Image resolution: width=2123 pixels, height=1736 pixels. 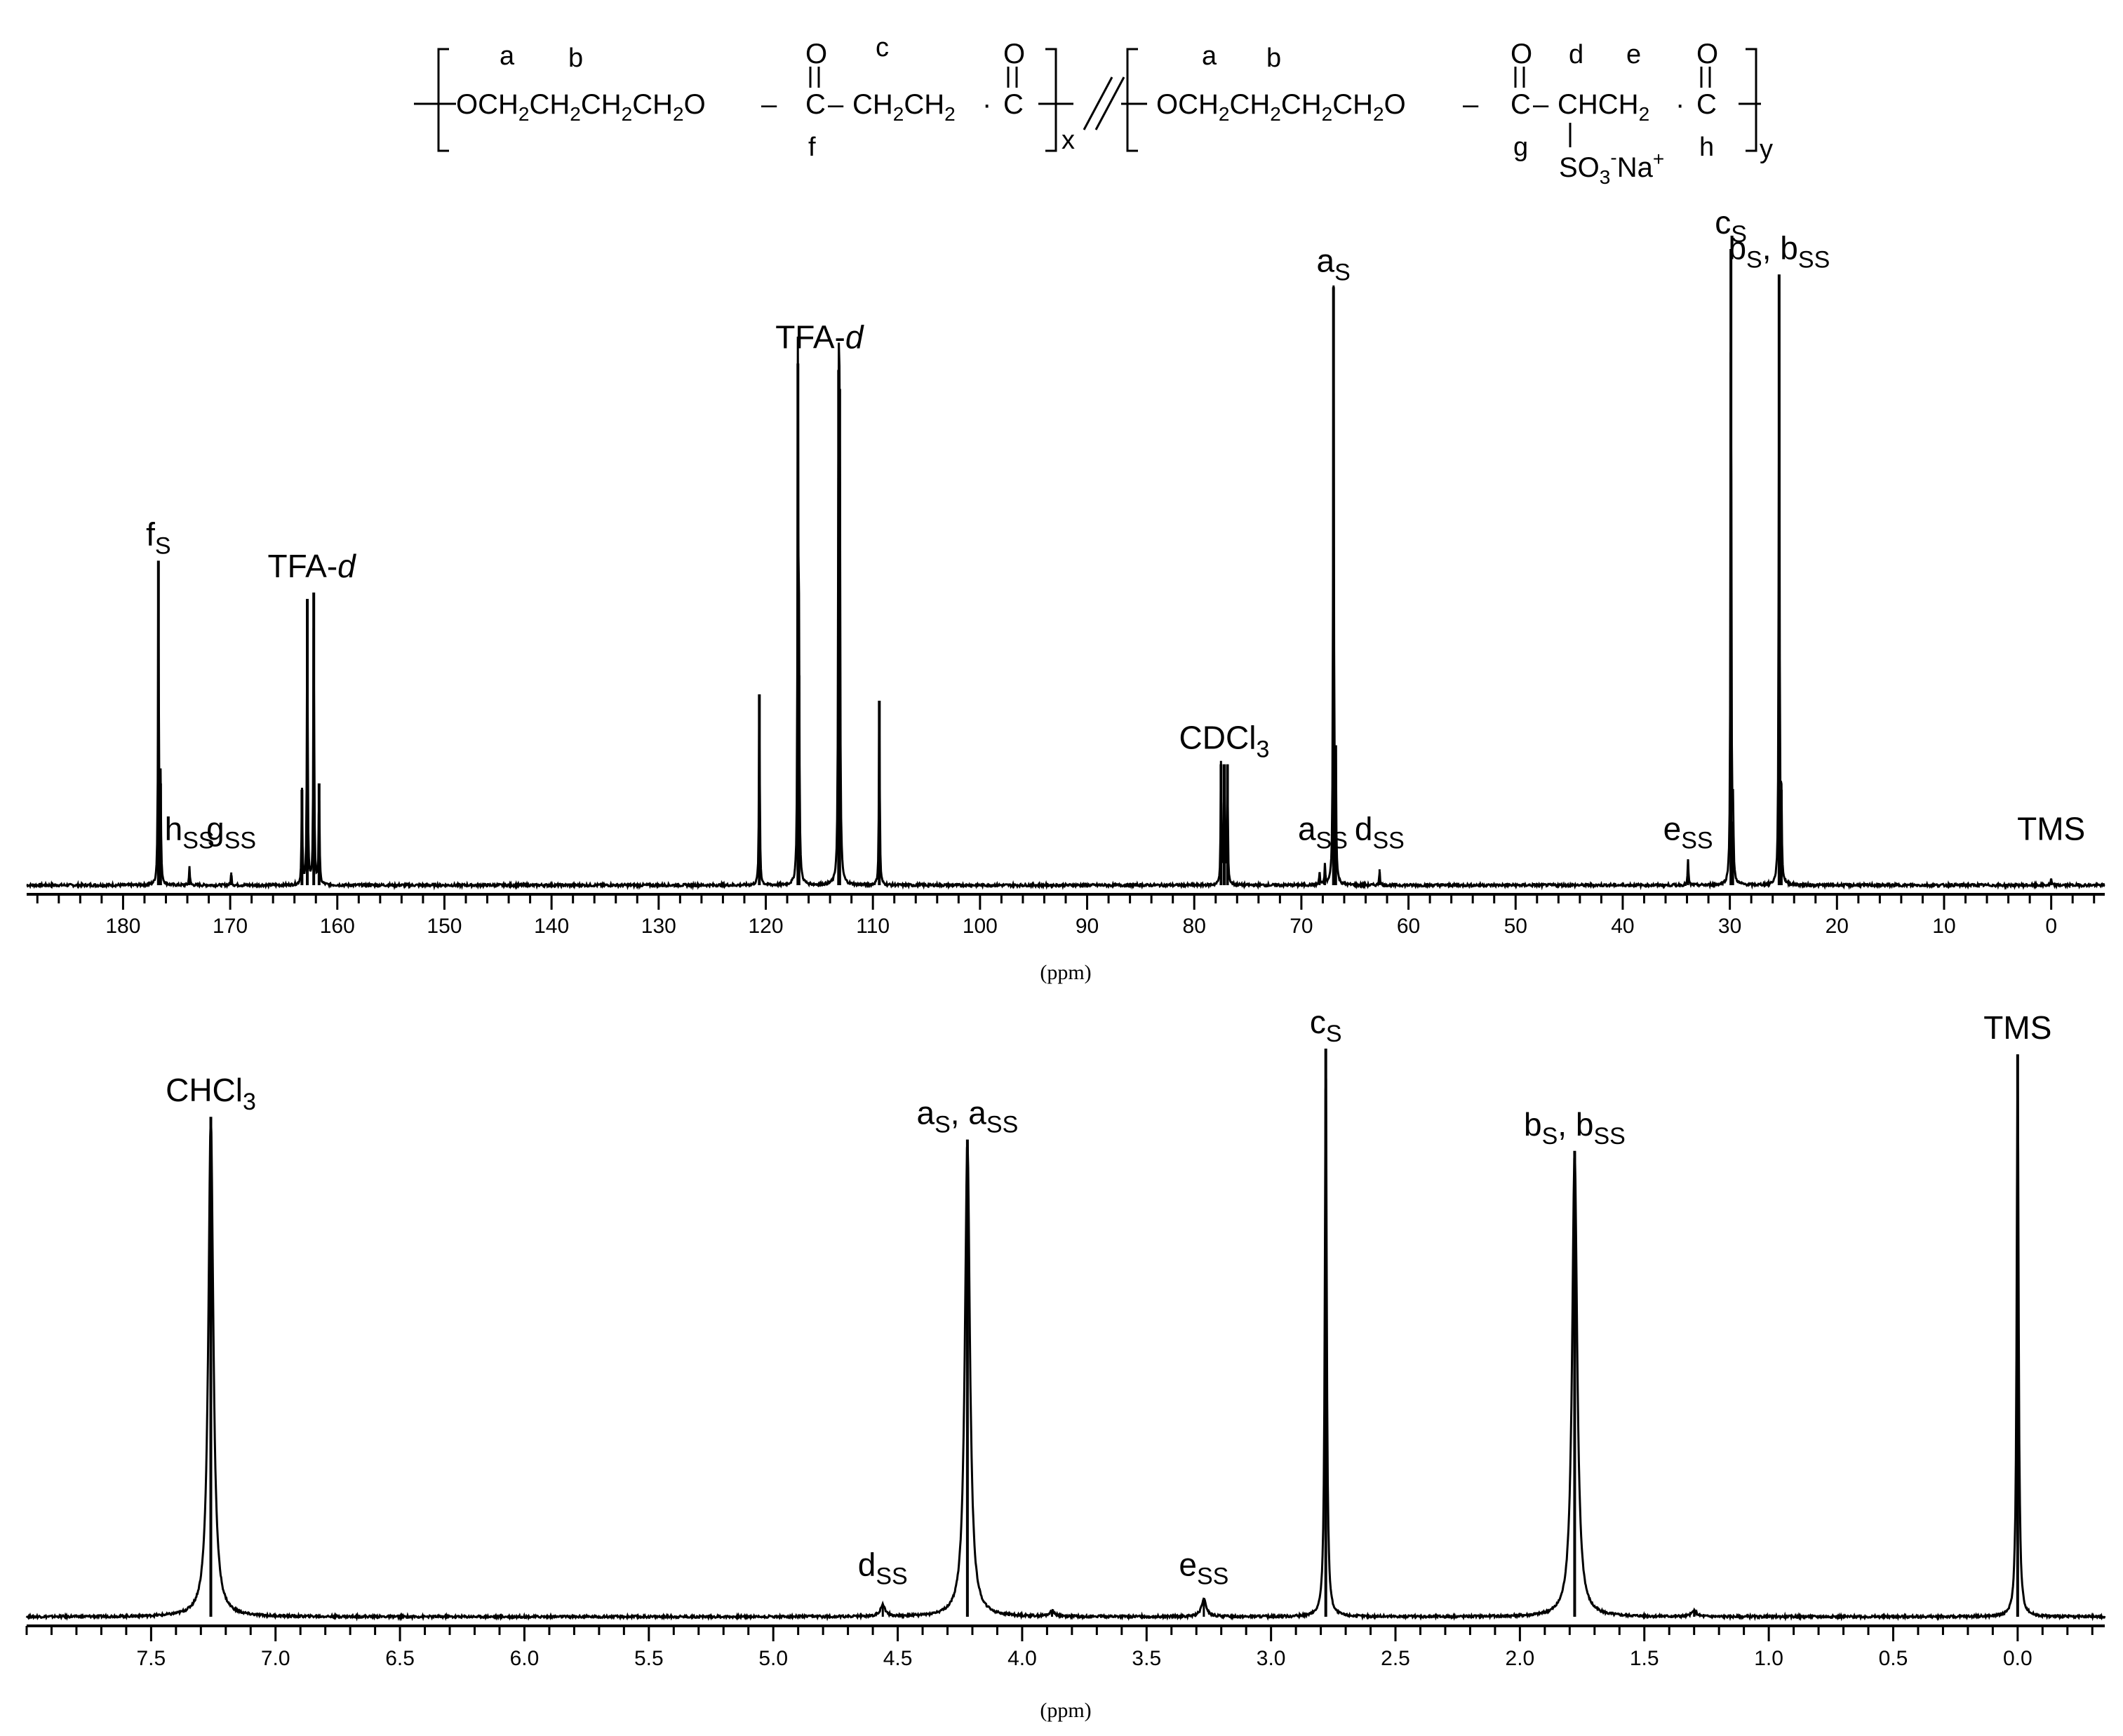 What do you see at coordinates (2017, 1658) in the screenshot?
I see `tick-label: 0.0` at bounding box center [2017, 1658].